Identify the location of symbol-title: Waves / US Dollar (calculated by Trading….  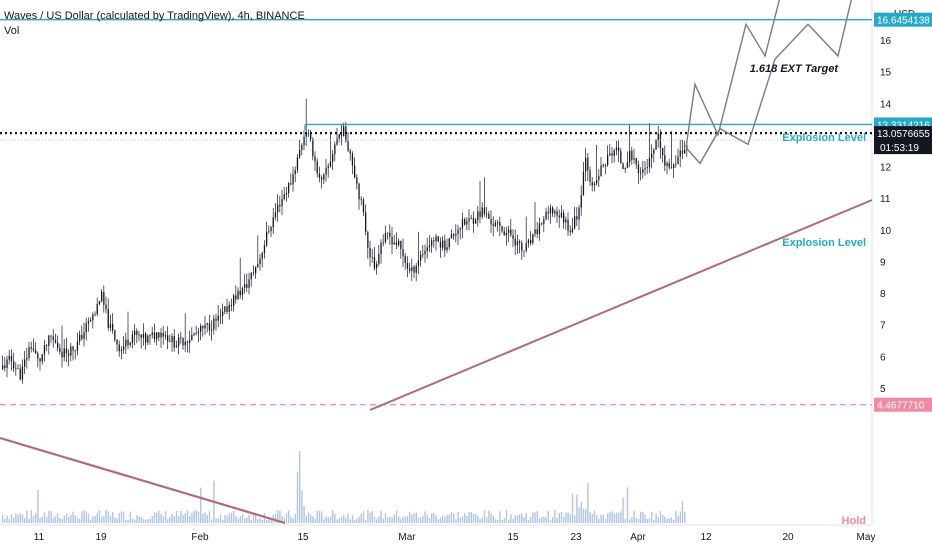
(154, 16).